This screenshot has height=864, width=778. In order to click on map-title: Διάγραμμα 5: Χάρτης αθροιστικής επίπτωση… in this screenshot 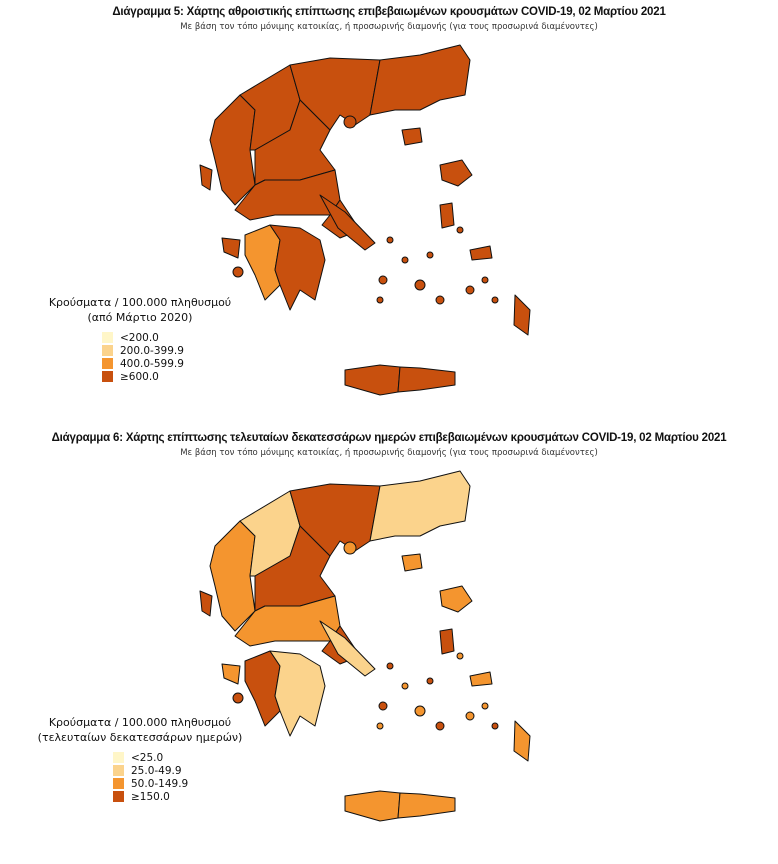, I will do `click(389, 12)`.